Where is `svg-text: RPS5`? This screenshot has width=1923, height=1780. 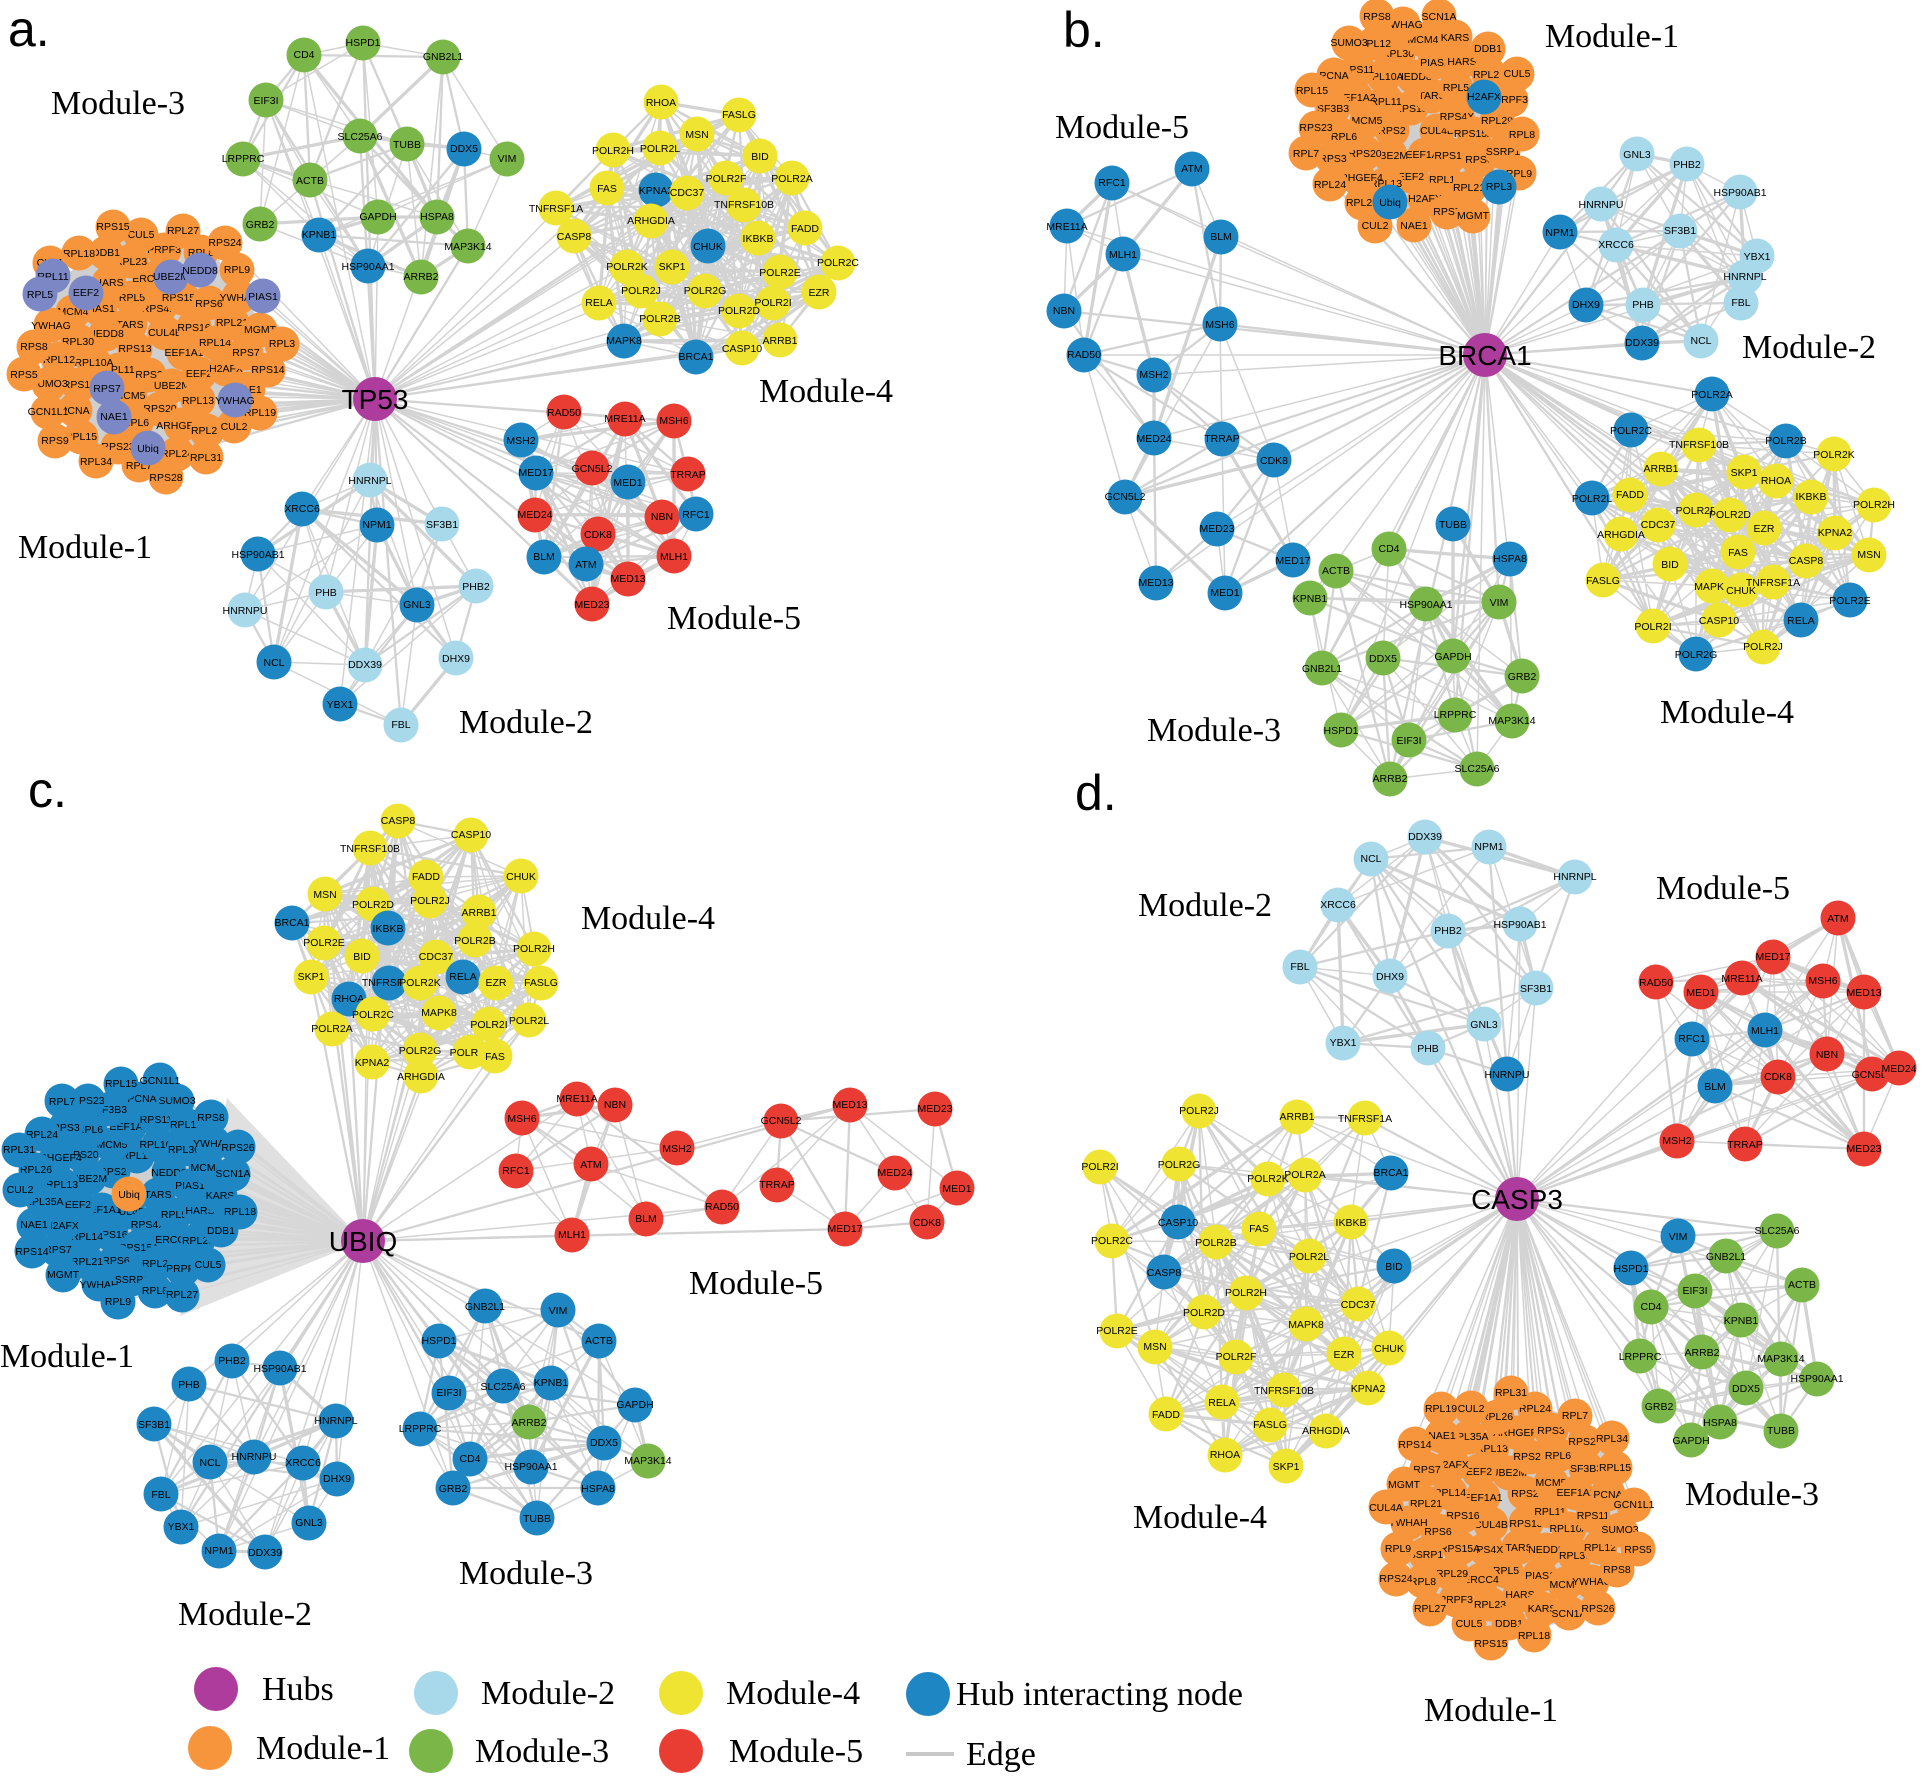 svg-text: RPS5 is located at coordinates (24, 375).